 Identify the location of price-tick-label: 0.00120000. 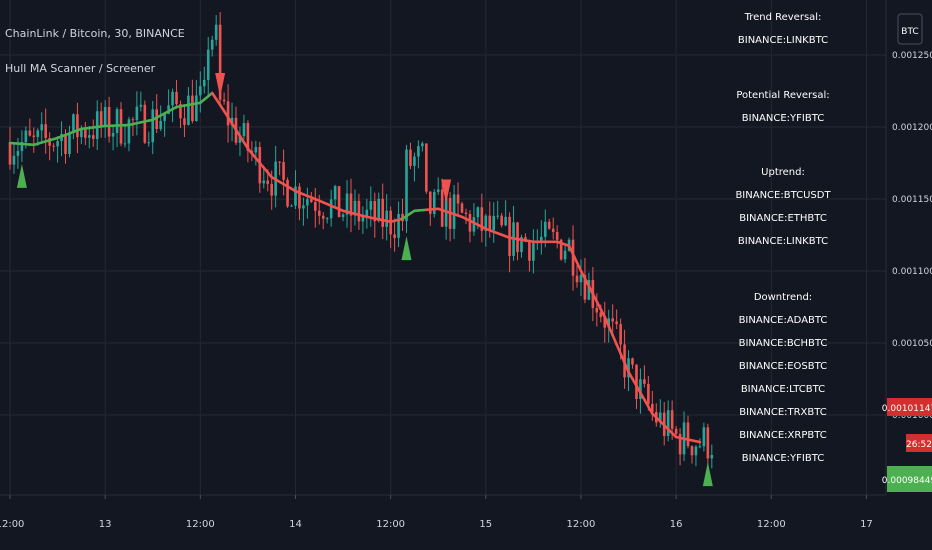
(912, 128).